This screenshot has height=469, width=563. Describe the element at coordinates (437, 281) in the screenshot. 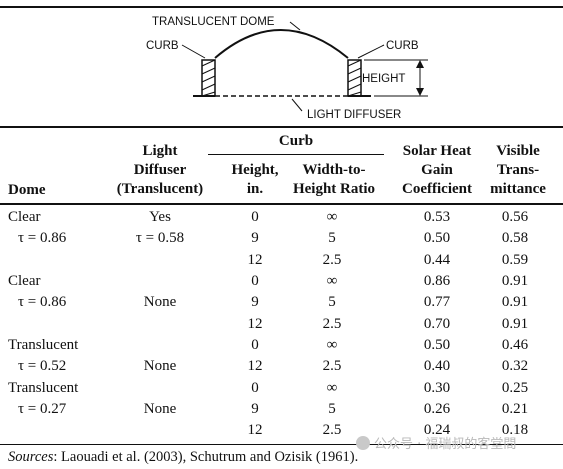

I see `shgc-cell: 0.86` at that location.